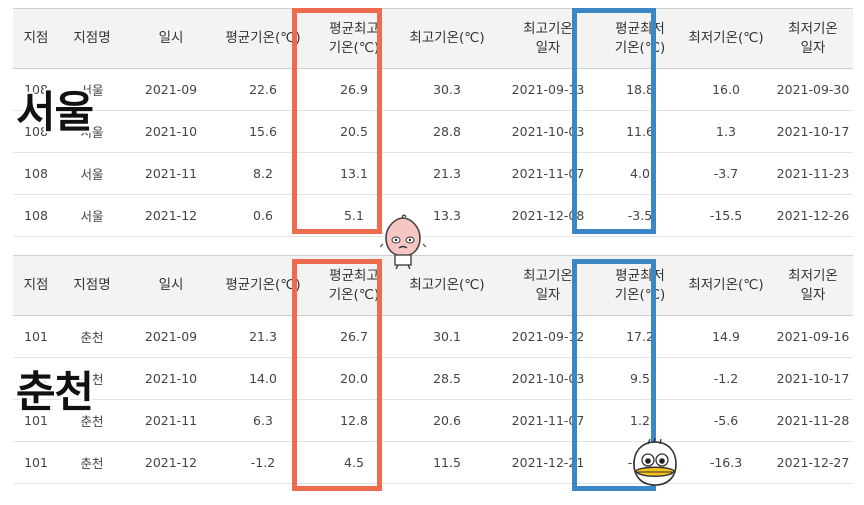  I want to click on cell-avg-min-temp: 4.0, so click(640, 173).